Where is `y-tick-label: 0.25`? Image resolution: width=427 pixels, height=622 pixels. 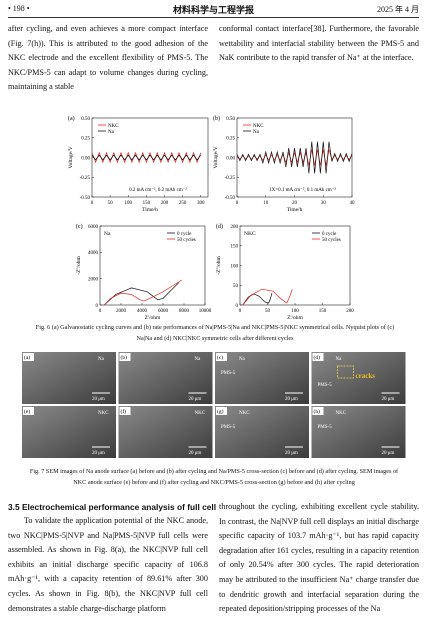 y-tick-label: 0.25 is located at coordinates (85, 139).